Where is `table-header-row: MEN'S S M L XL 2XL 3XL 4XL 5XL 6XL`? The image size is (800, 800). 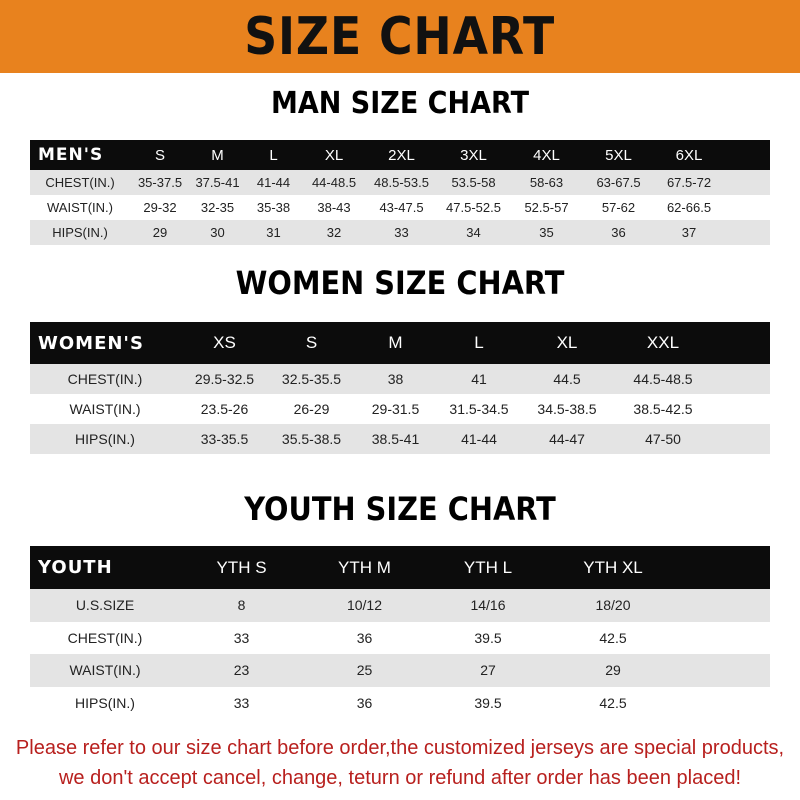
table-header-row: MEN'S S M L XL 2XL 3XL 4XL 5XL 6XL is located at coordinates (400, 155).